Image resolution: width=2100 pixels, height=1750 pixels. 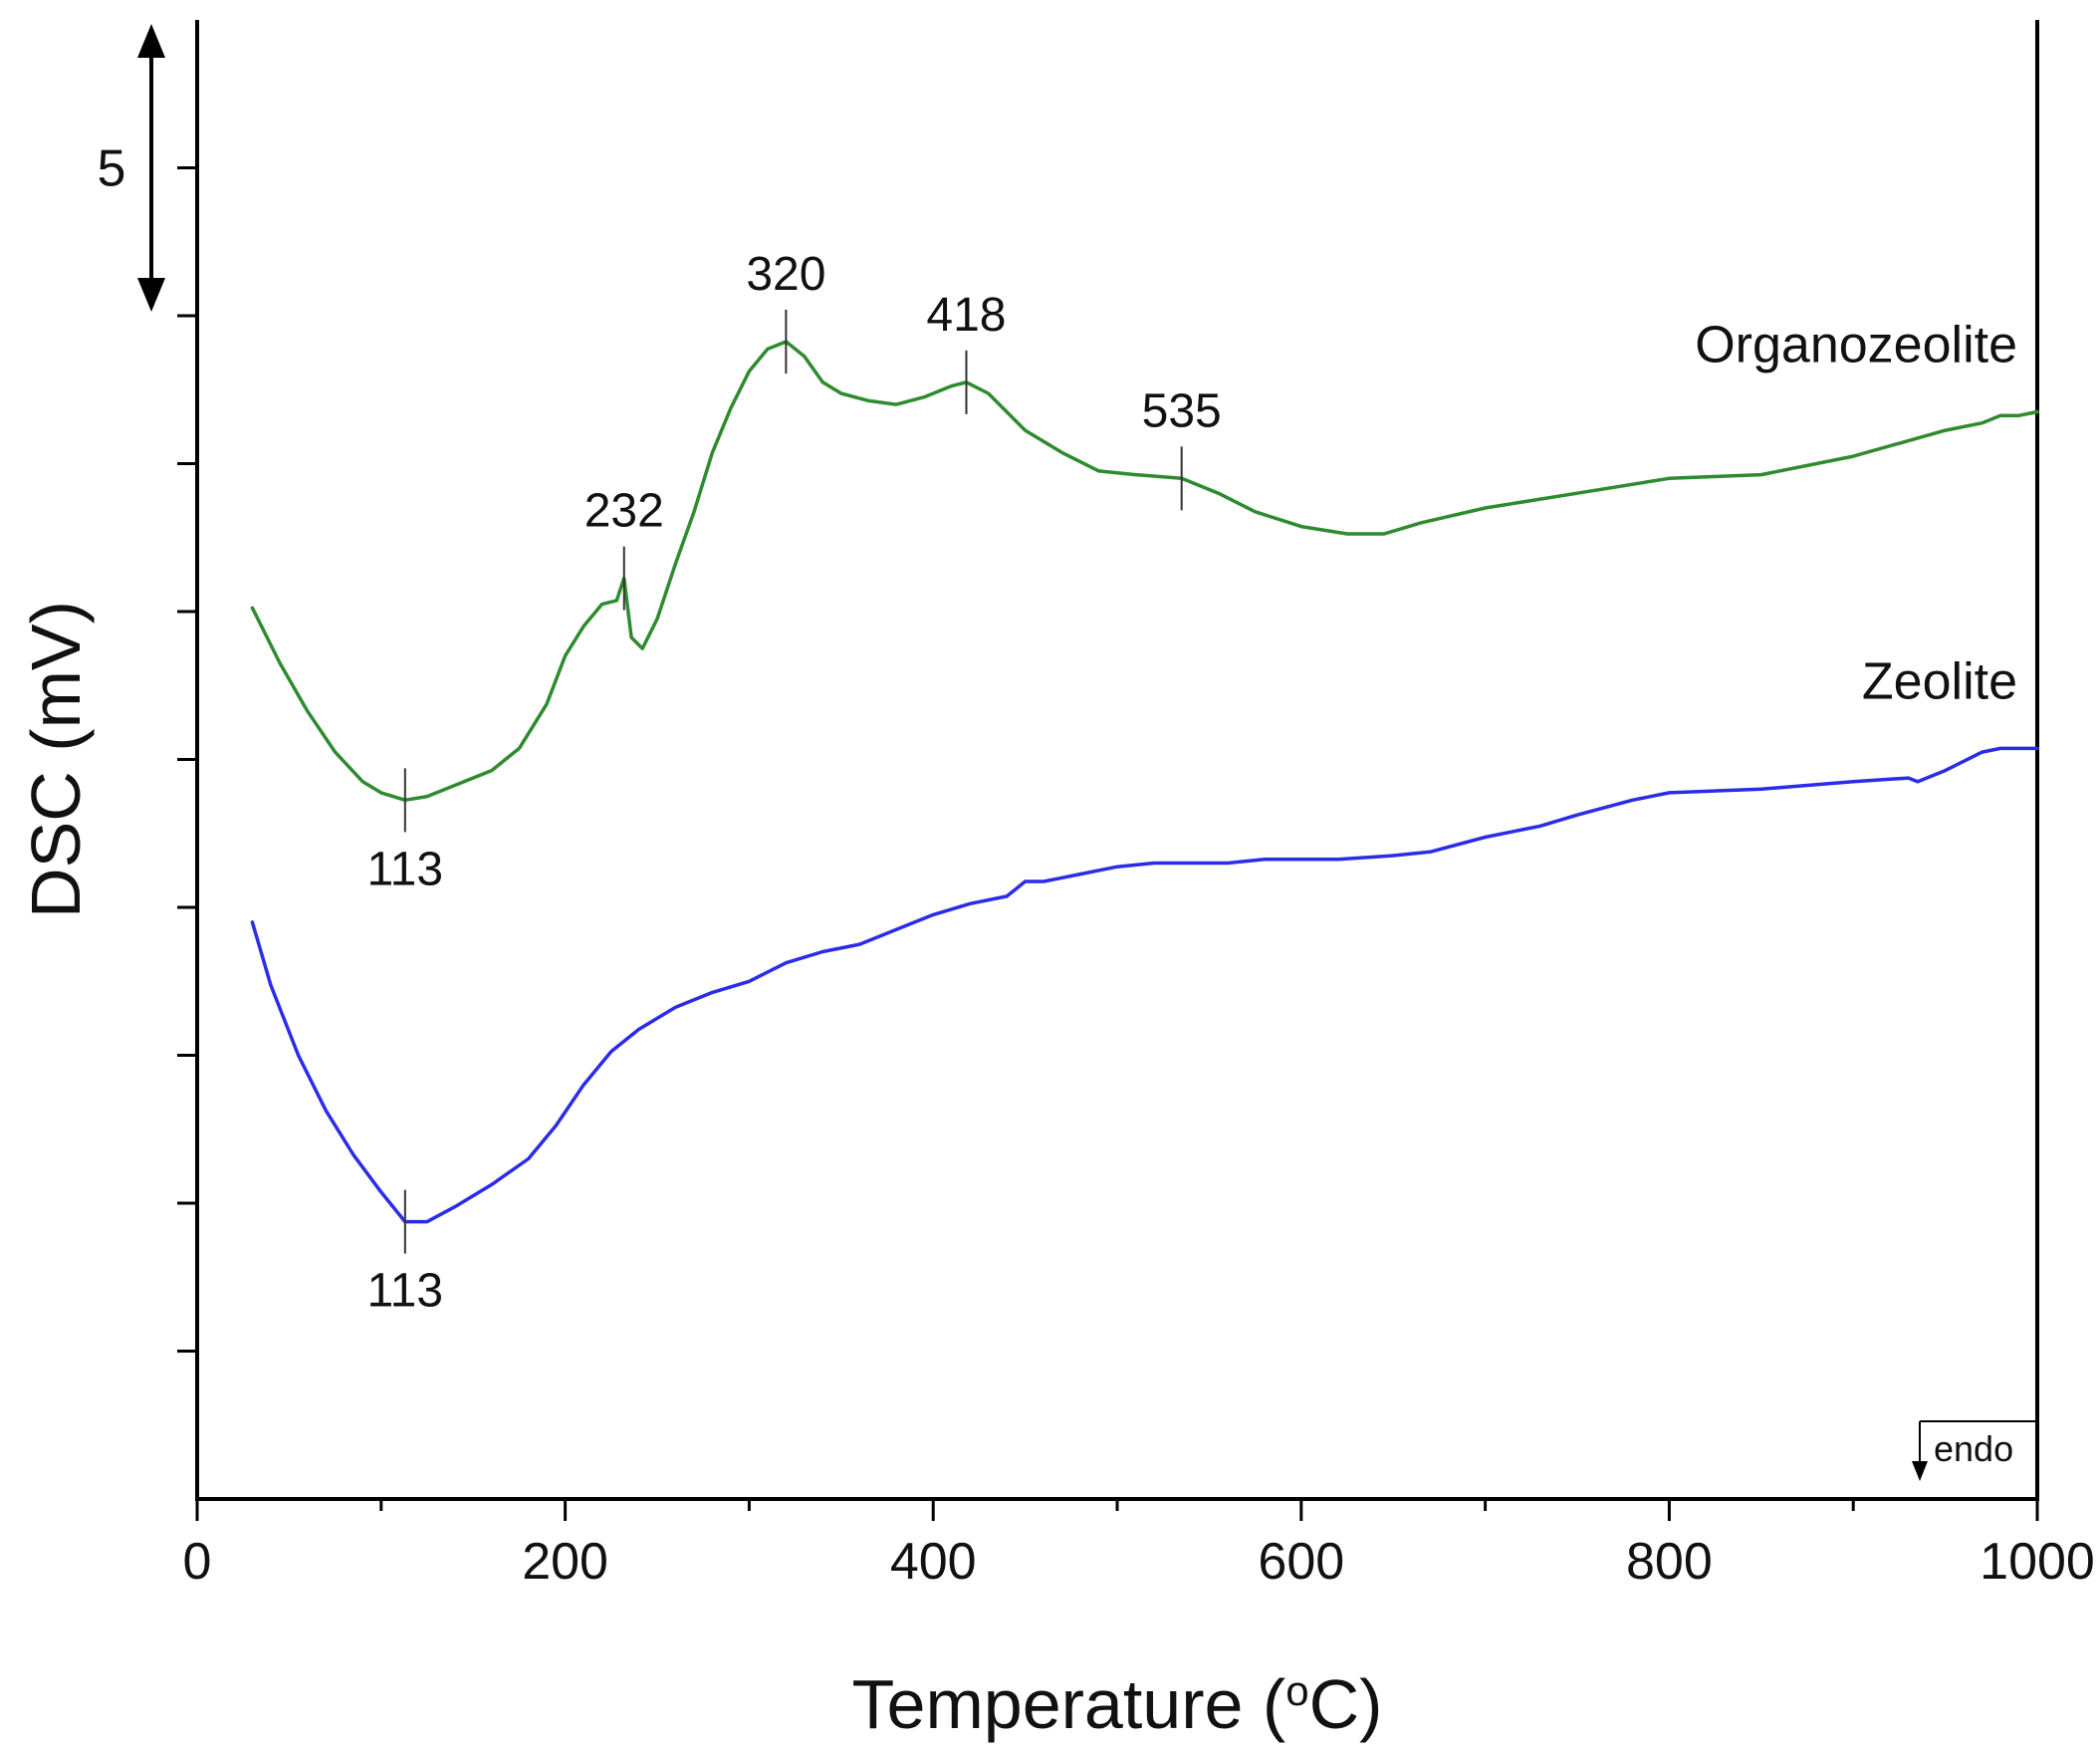 What do you see at coordinates (1939, 681) in the screenshot?
I see `series-label-zeolite: Zeolite` at bounding box center [1939, 681].